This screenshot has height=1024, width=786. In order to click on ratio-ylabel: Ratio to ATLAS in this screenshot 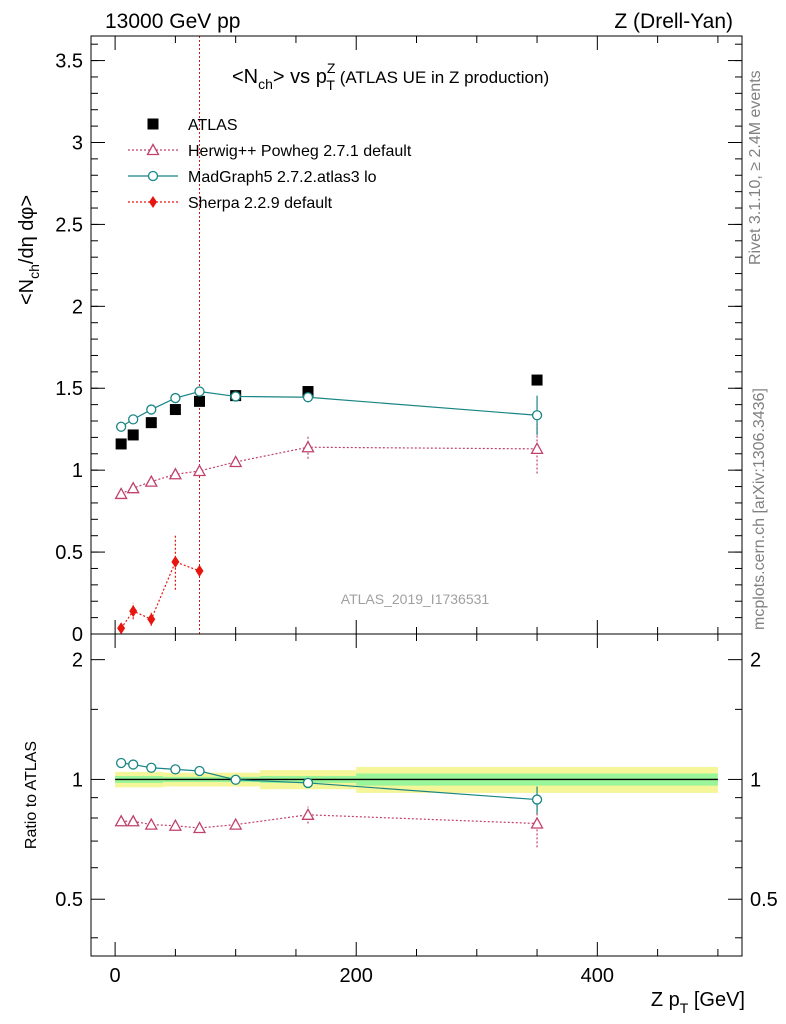, I will do `click(31, 795)`.